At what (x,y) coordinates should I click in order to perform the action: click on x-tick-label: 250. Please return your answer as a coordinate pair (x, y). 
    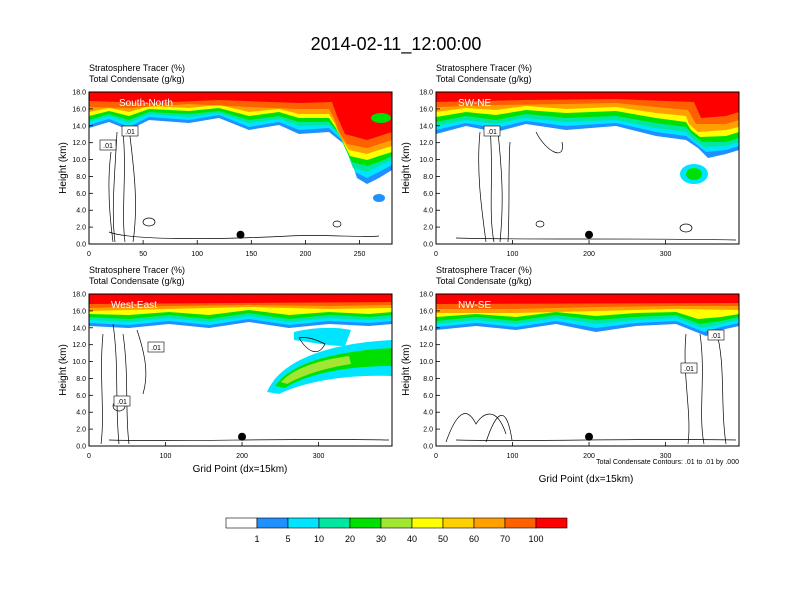
    Looking at the image, I should click on (360, 254).